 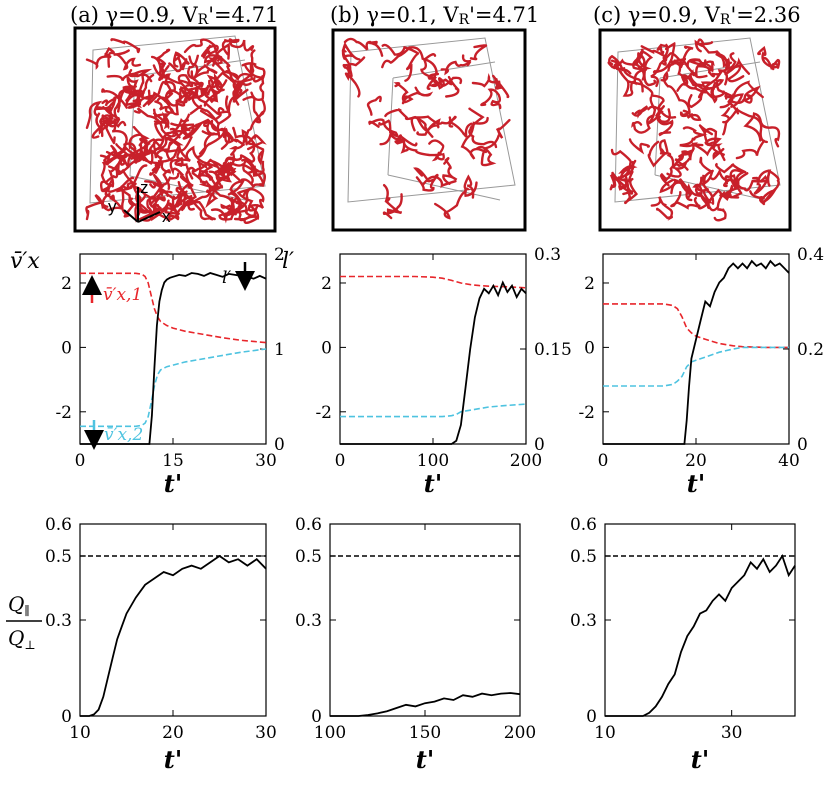 What do you see at coordinates (226, 278) in the screenshot?
I see `legend-l-label: l′` at bounding box center [226, 278].